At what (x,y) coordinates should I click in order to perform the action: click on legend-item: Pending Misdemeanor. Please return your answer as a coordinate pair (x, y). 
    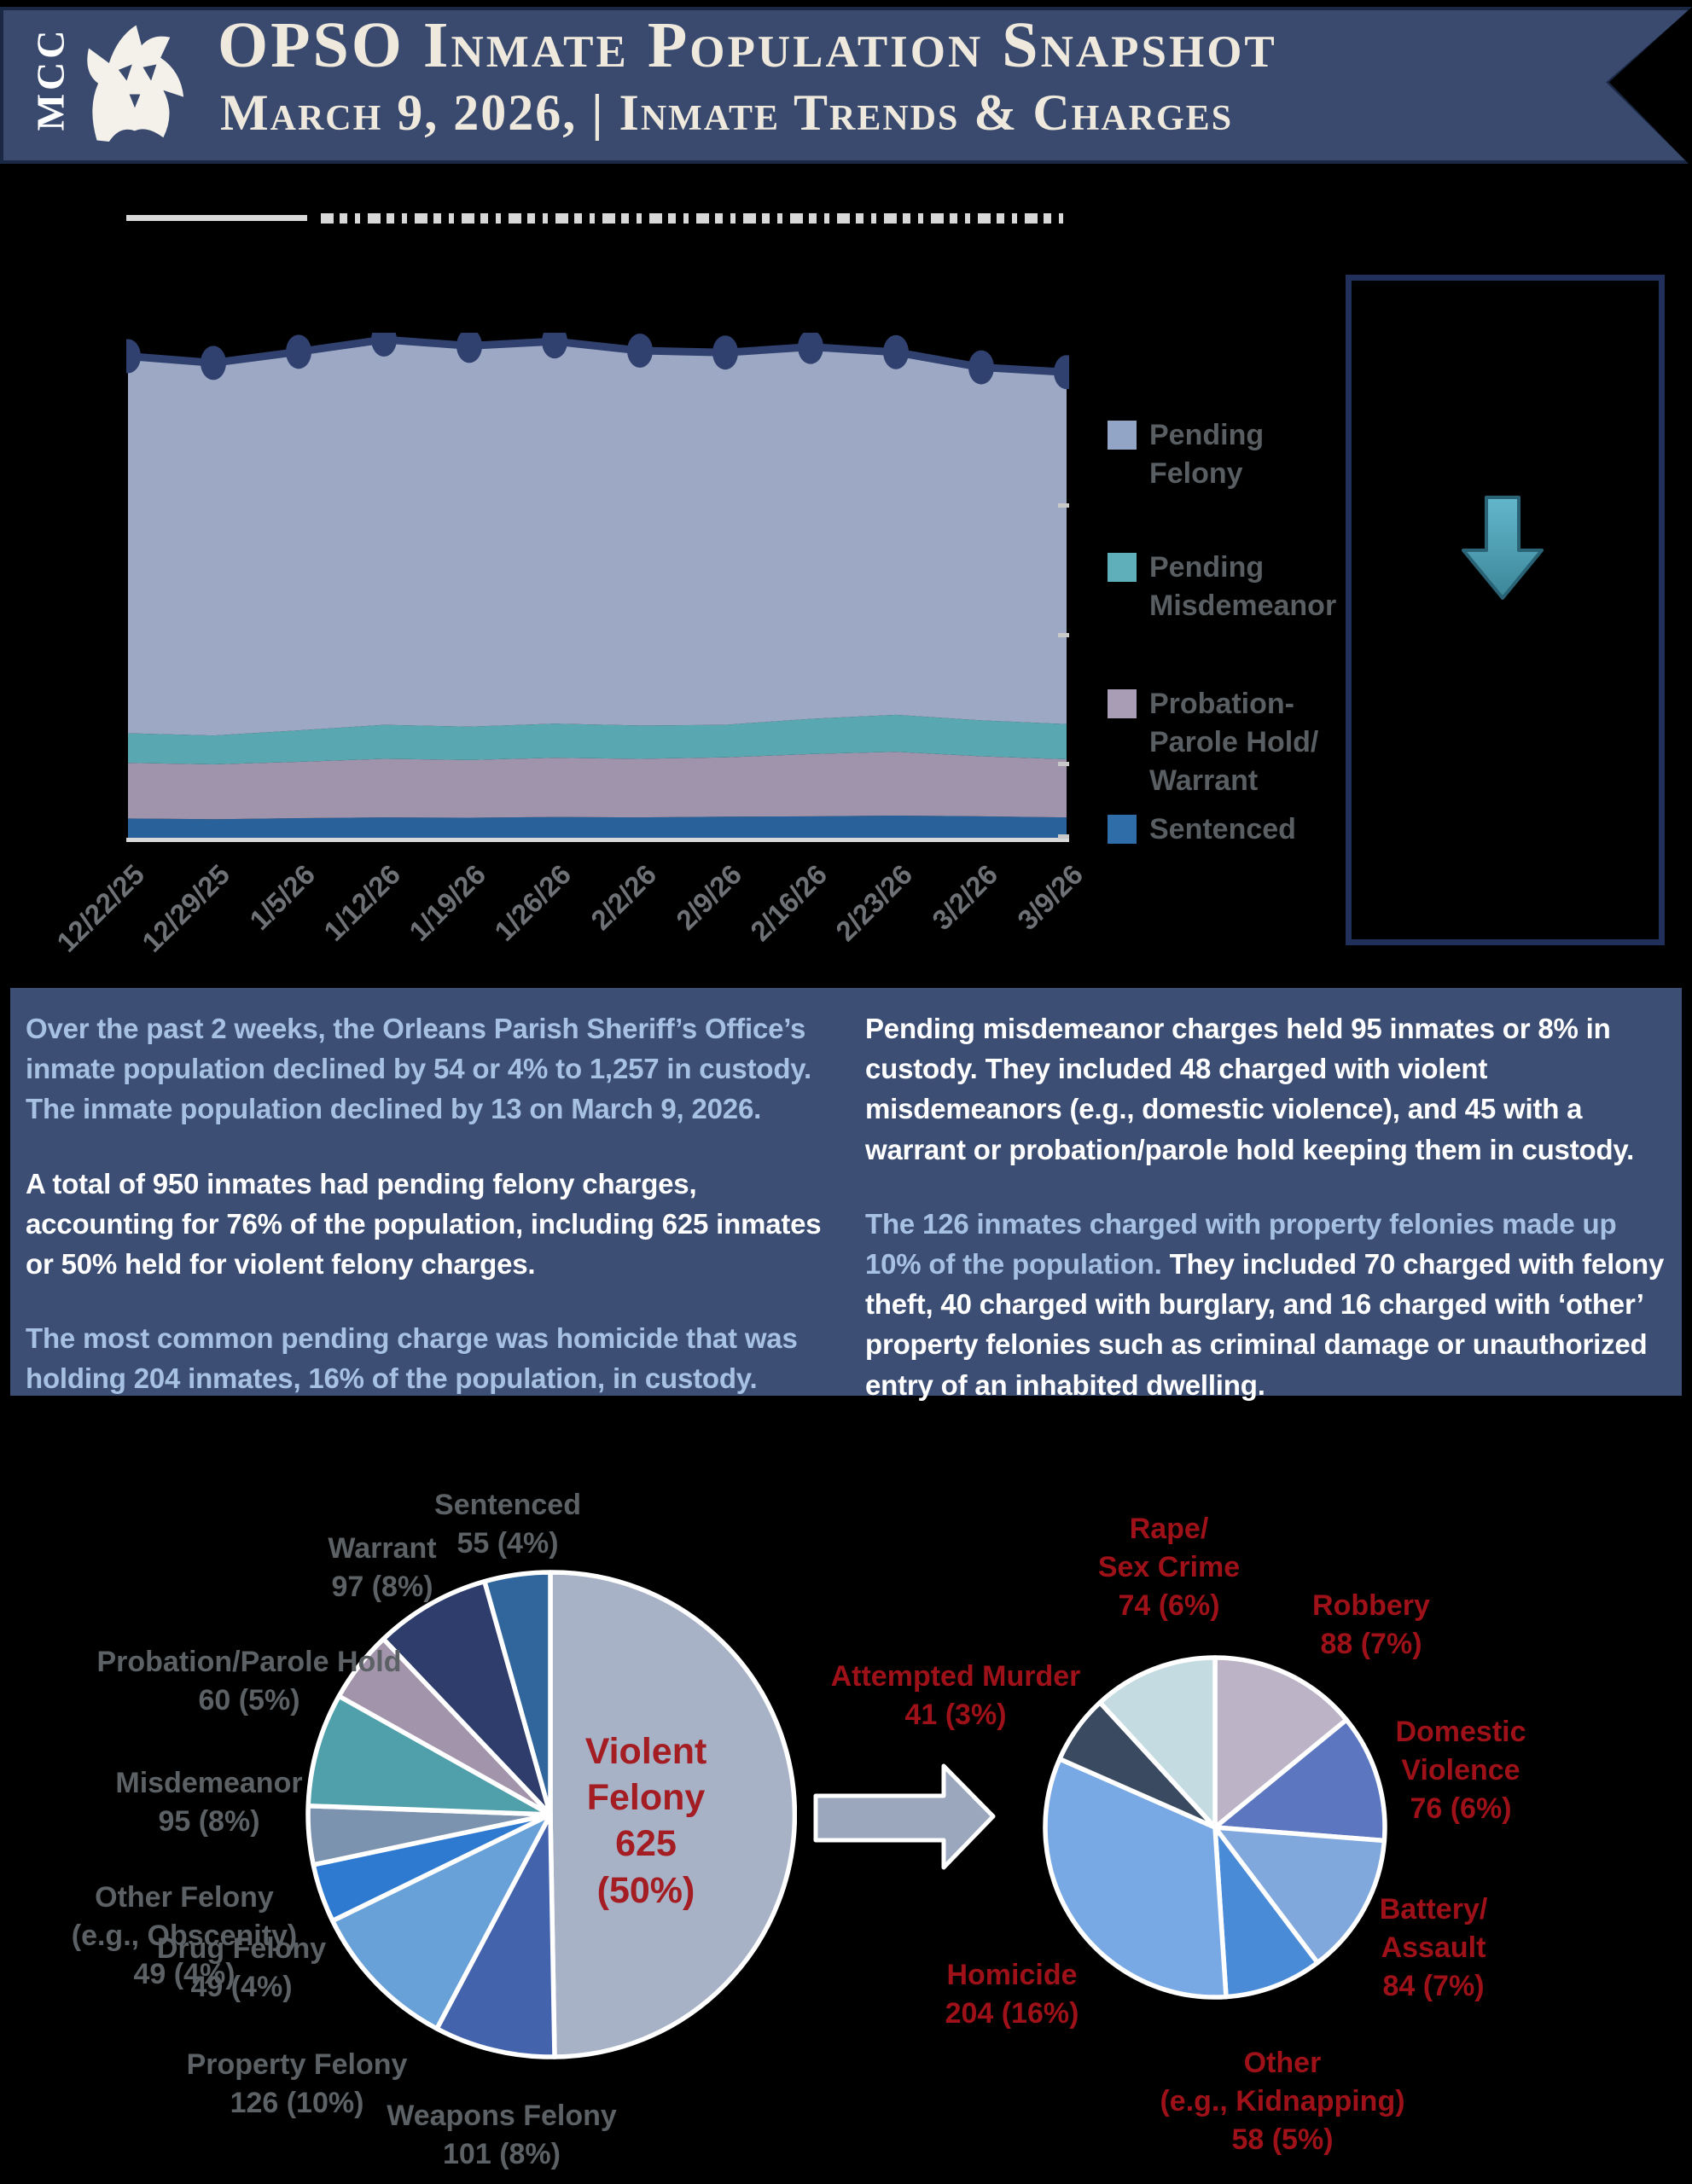
    Looking at the image, I should click on (1222, 587).